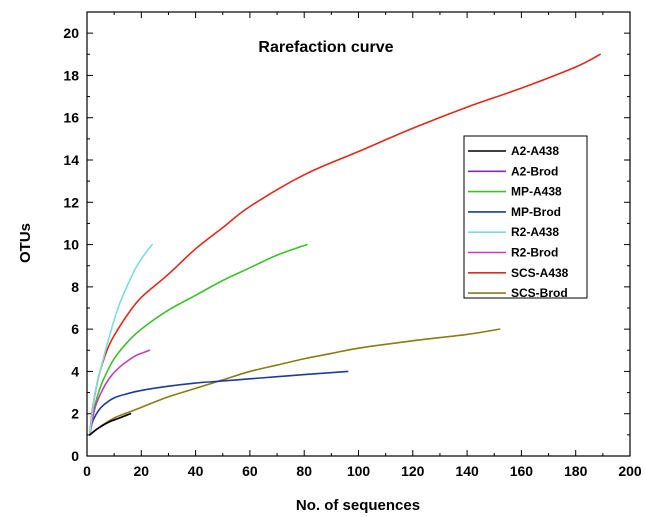 The image size is (645, 517). I want to click on x-axis-title: No. of sequences, so click(358, 505).